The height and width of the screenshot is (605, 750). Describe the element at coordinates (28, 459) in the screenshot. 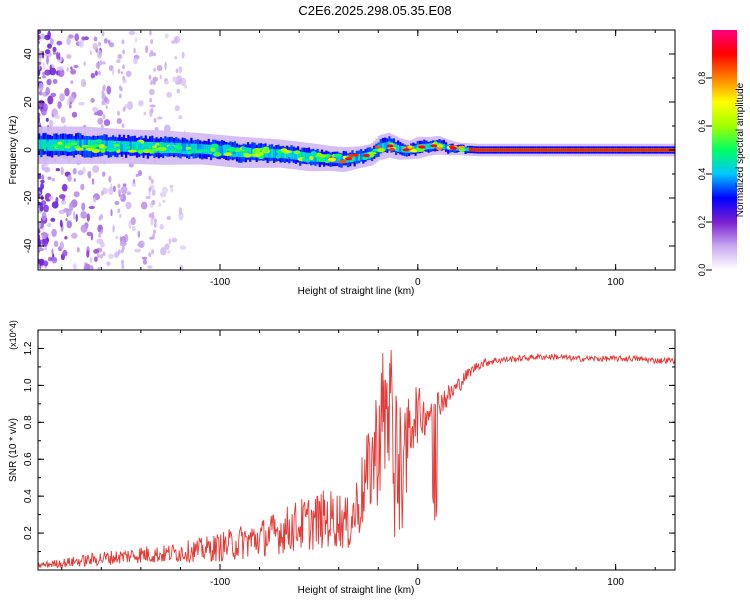

I see `y-tick-label: 0.6` at that location.